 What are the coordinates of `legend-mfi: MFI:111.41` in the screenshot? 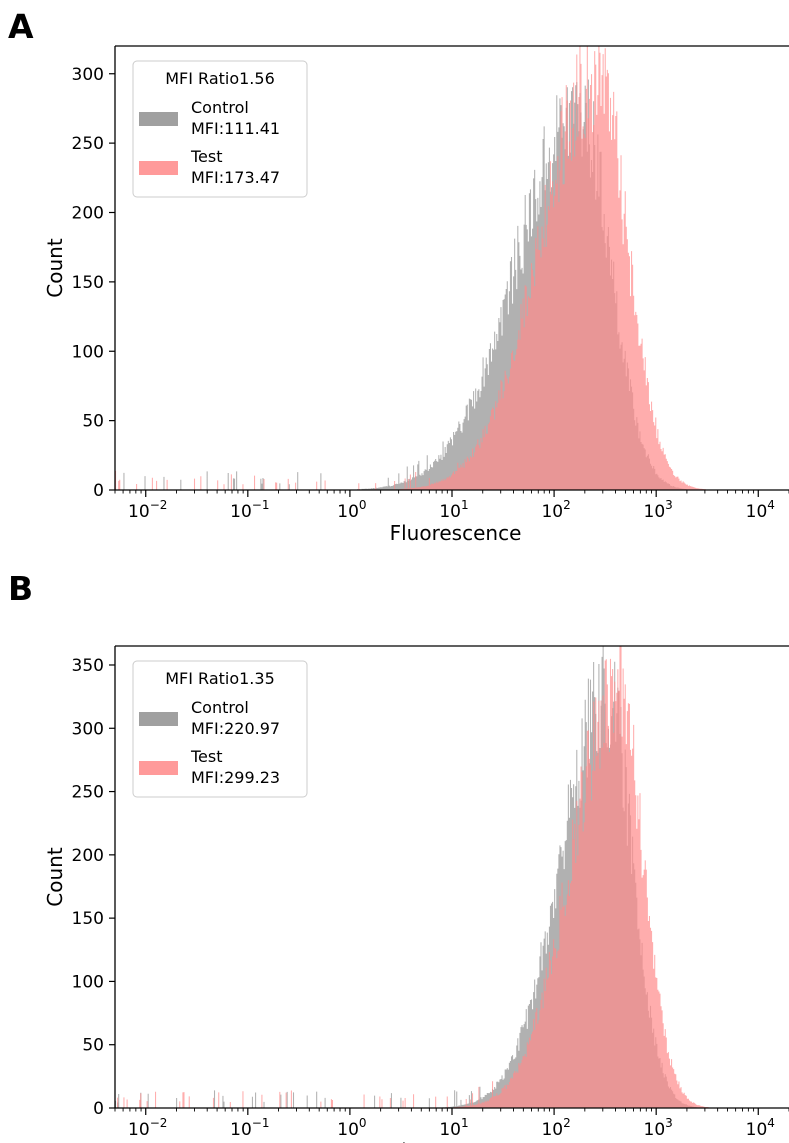 It's located at (235, 128).